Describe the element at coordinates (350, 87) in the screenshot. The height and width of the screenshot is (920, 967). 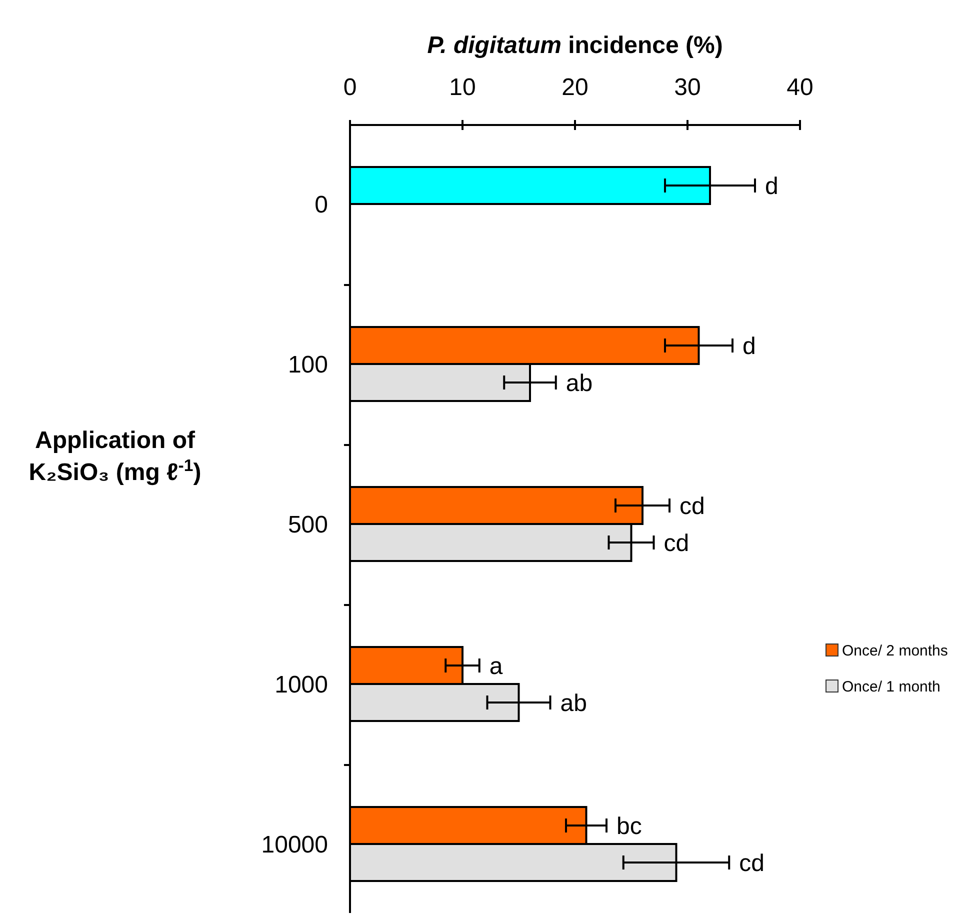
I see `x-tick-label: 0` at that location.